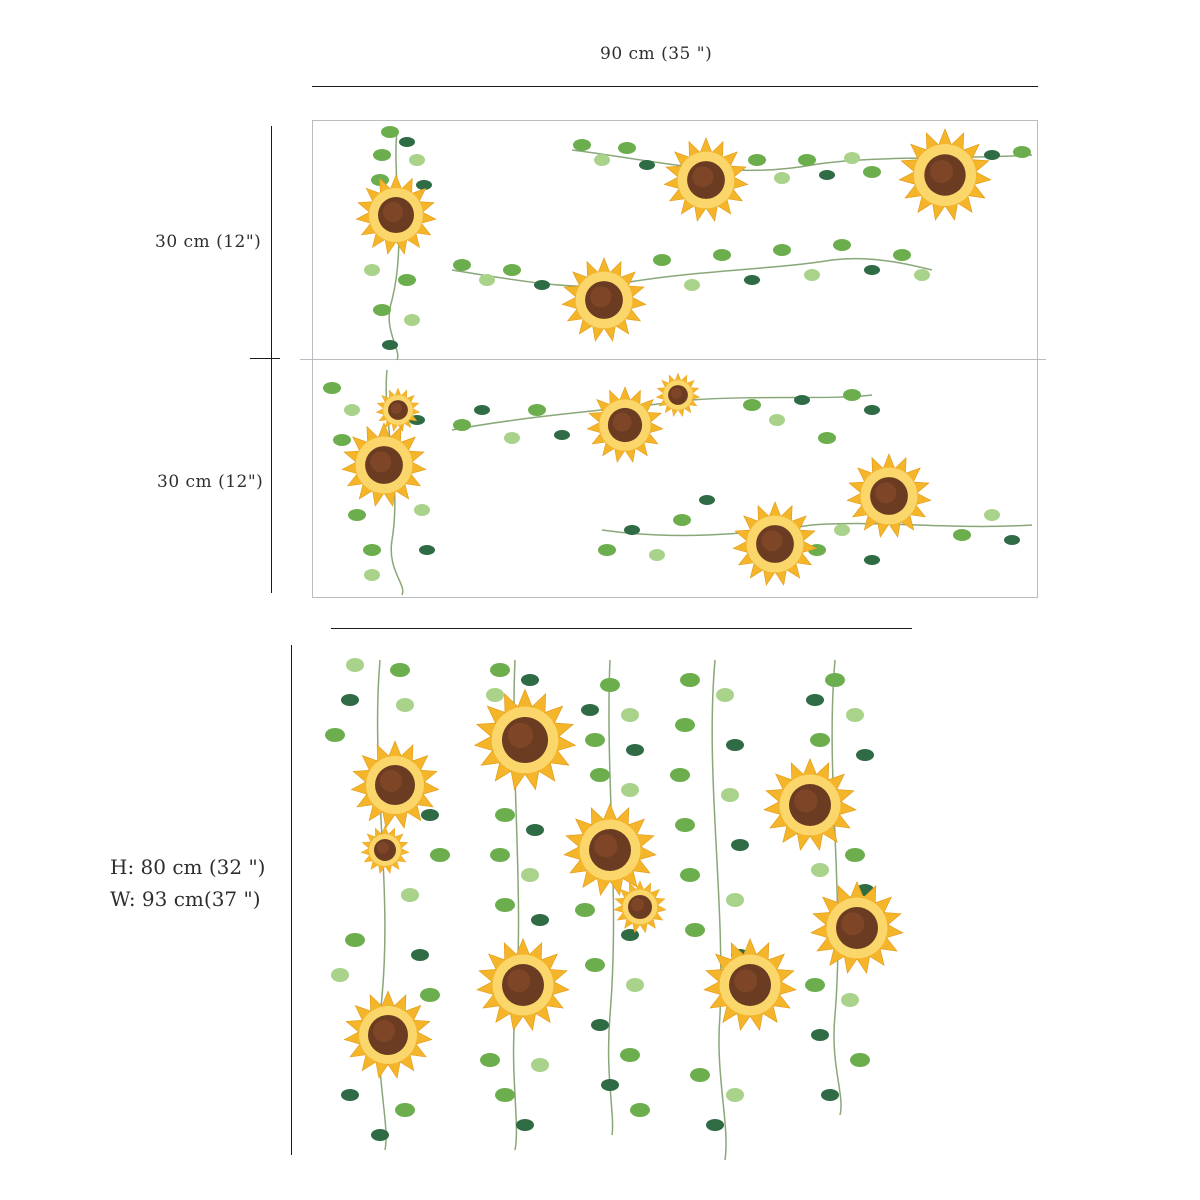 The height and width of the screenshot is (1200, 1200). Describe the element at coordinates (208, 242) in the screenshot. I see `upper-height-label: 30 cm (12")` at that location.